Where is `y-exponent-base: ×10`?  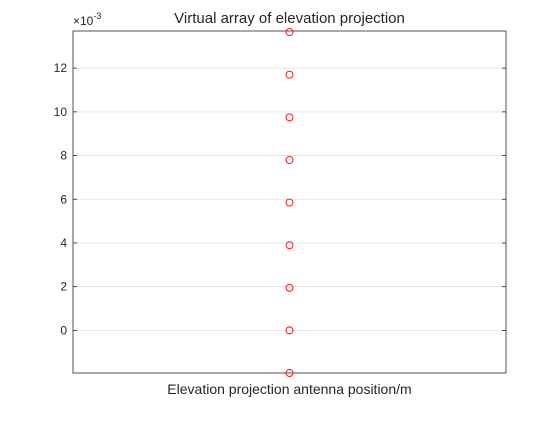 y-exponent-base: ×10 is located at coordinates (83, 21).